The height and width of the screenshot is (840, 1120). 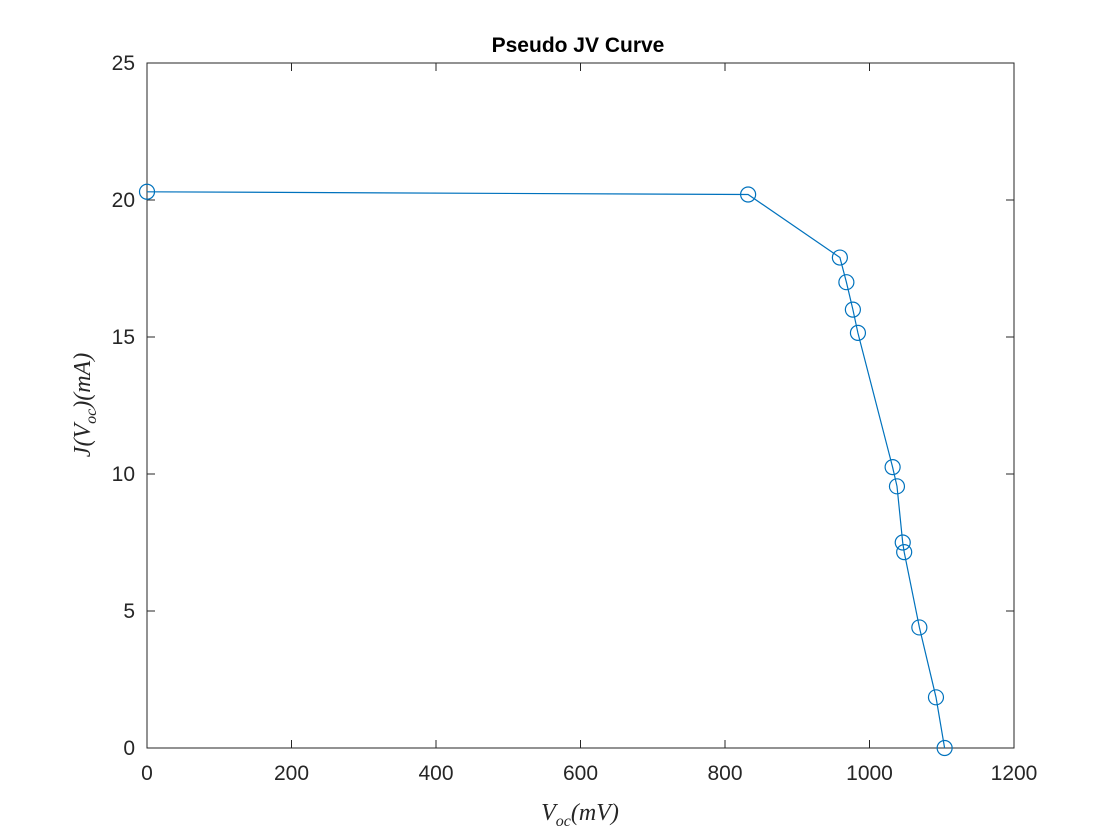 What do you see at coordinates (129, 748) in the screenshot?
I see `y-tick-label: 0` at bounding box center [129, 748].